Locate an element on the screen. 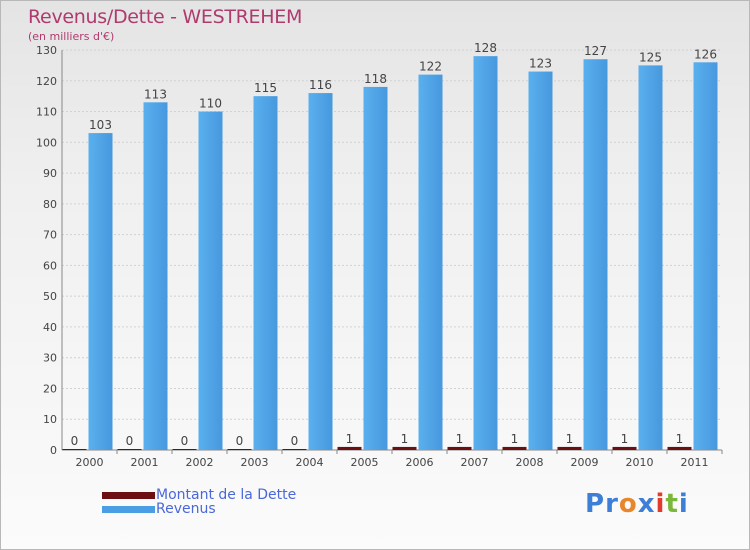 This screenshot has width=750, height=550. bar-revenus-2001 is located at coordinates (155, 276).